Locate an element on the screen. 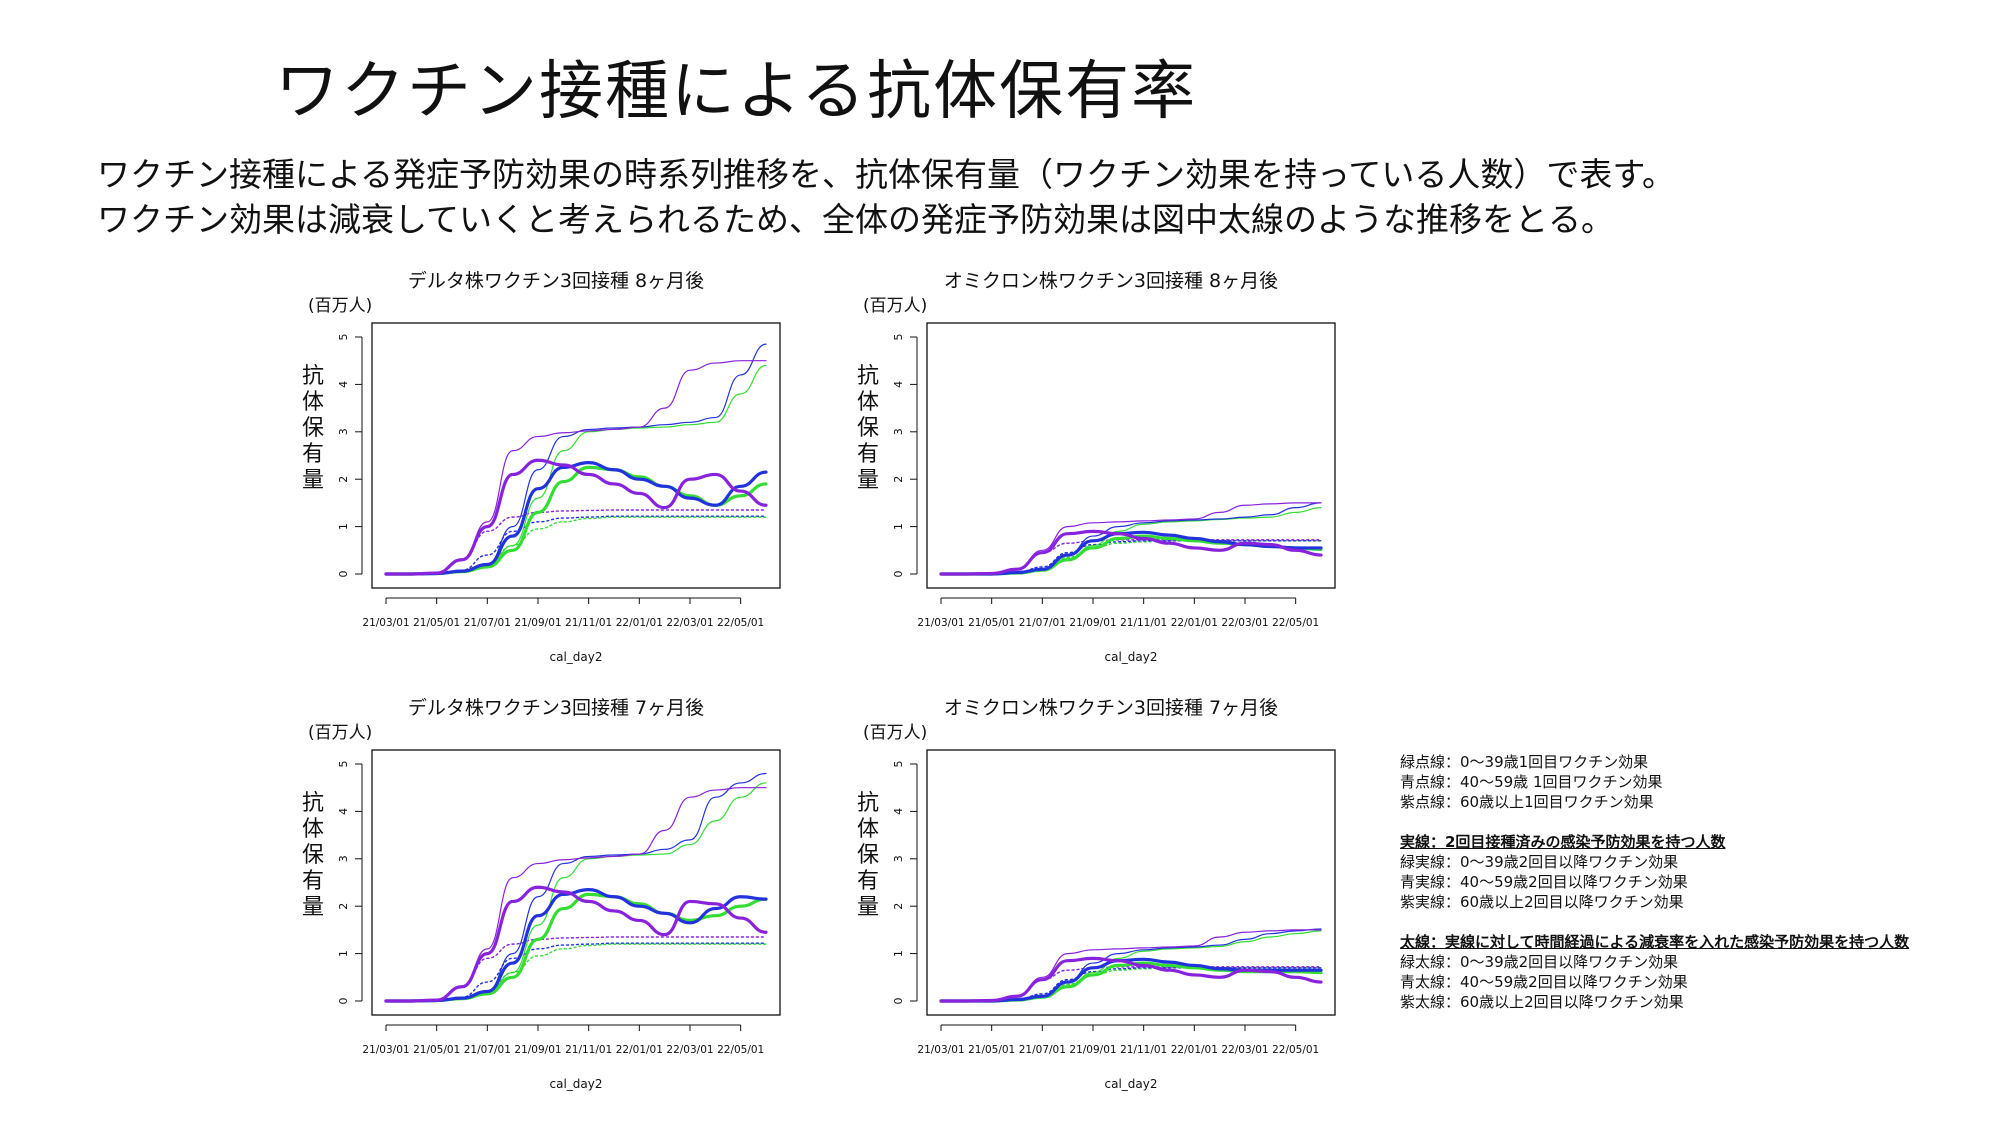 Image resolution: width=2000 pixels, height=1125 pixels. legend-dotted-blue: 青点線：40～59歳 1回目ワクチン効果 is located at coordinates (1531, 782).